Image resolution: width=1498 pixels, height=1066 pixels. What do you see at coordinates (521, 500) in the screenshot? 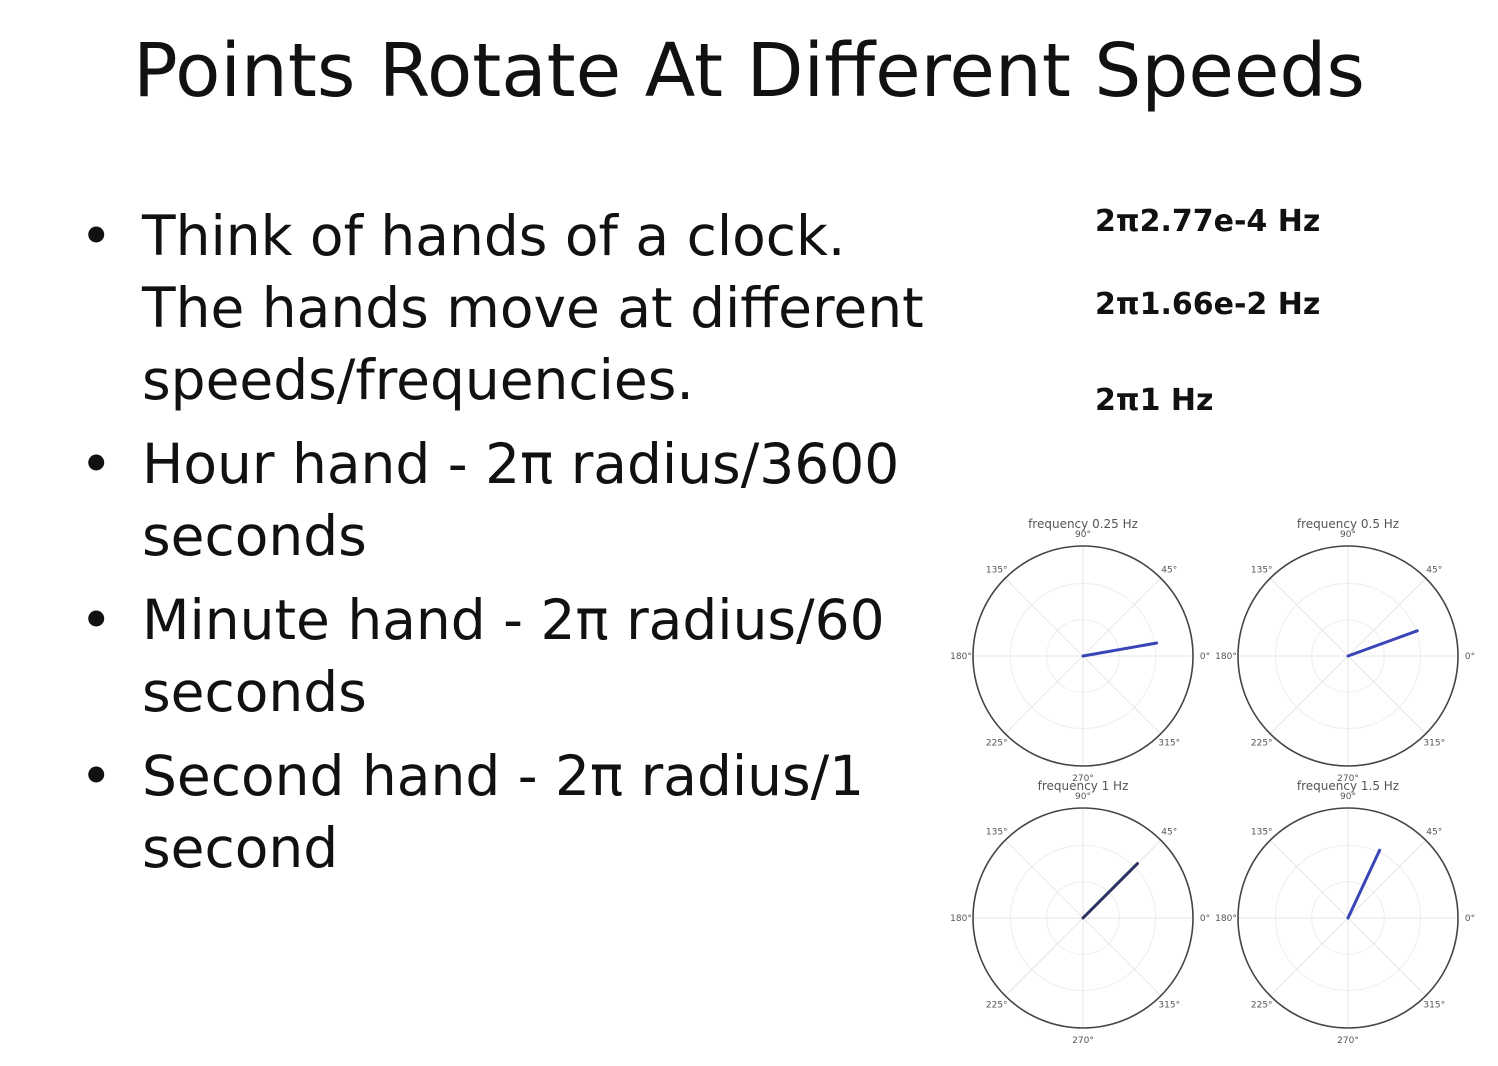
I see `bullet-text: Hour hand - 2π radius/3600 seconds` at bounding box center [521, 500].